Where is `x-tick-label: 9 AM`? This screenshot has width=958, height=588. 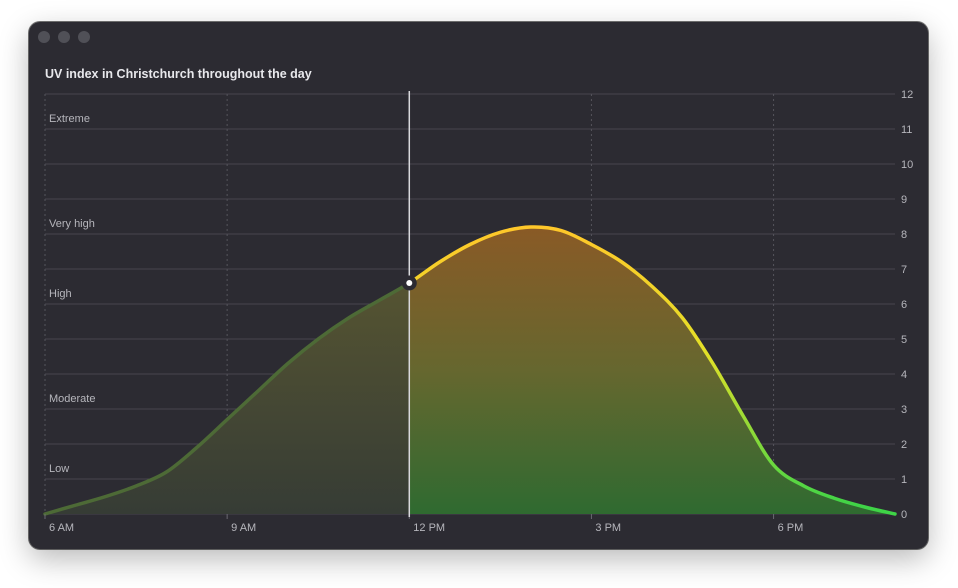 x-tick-label: 9 AM is located at coordinates (243, 528).